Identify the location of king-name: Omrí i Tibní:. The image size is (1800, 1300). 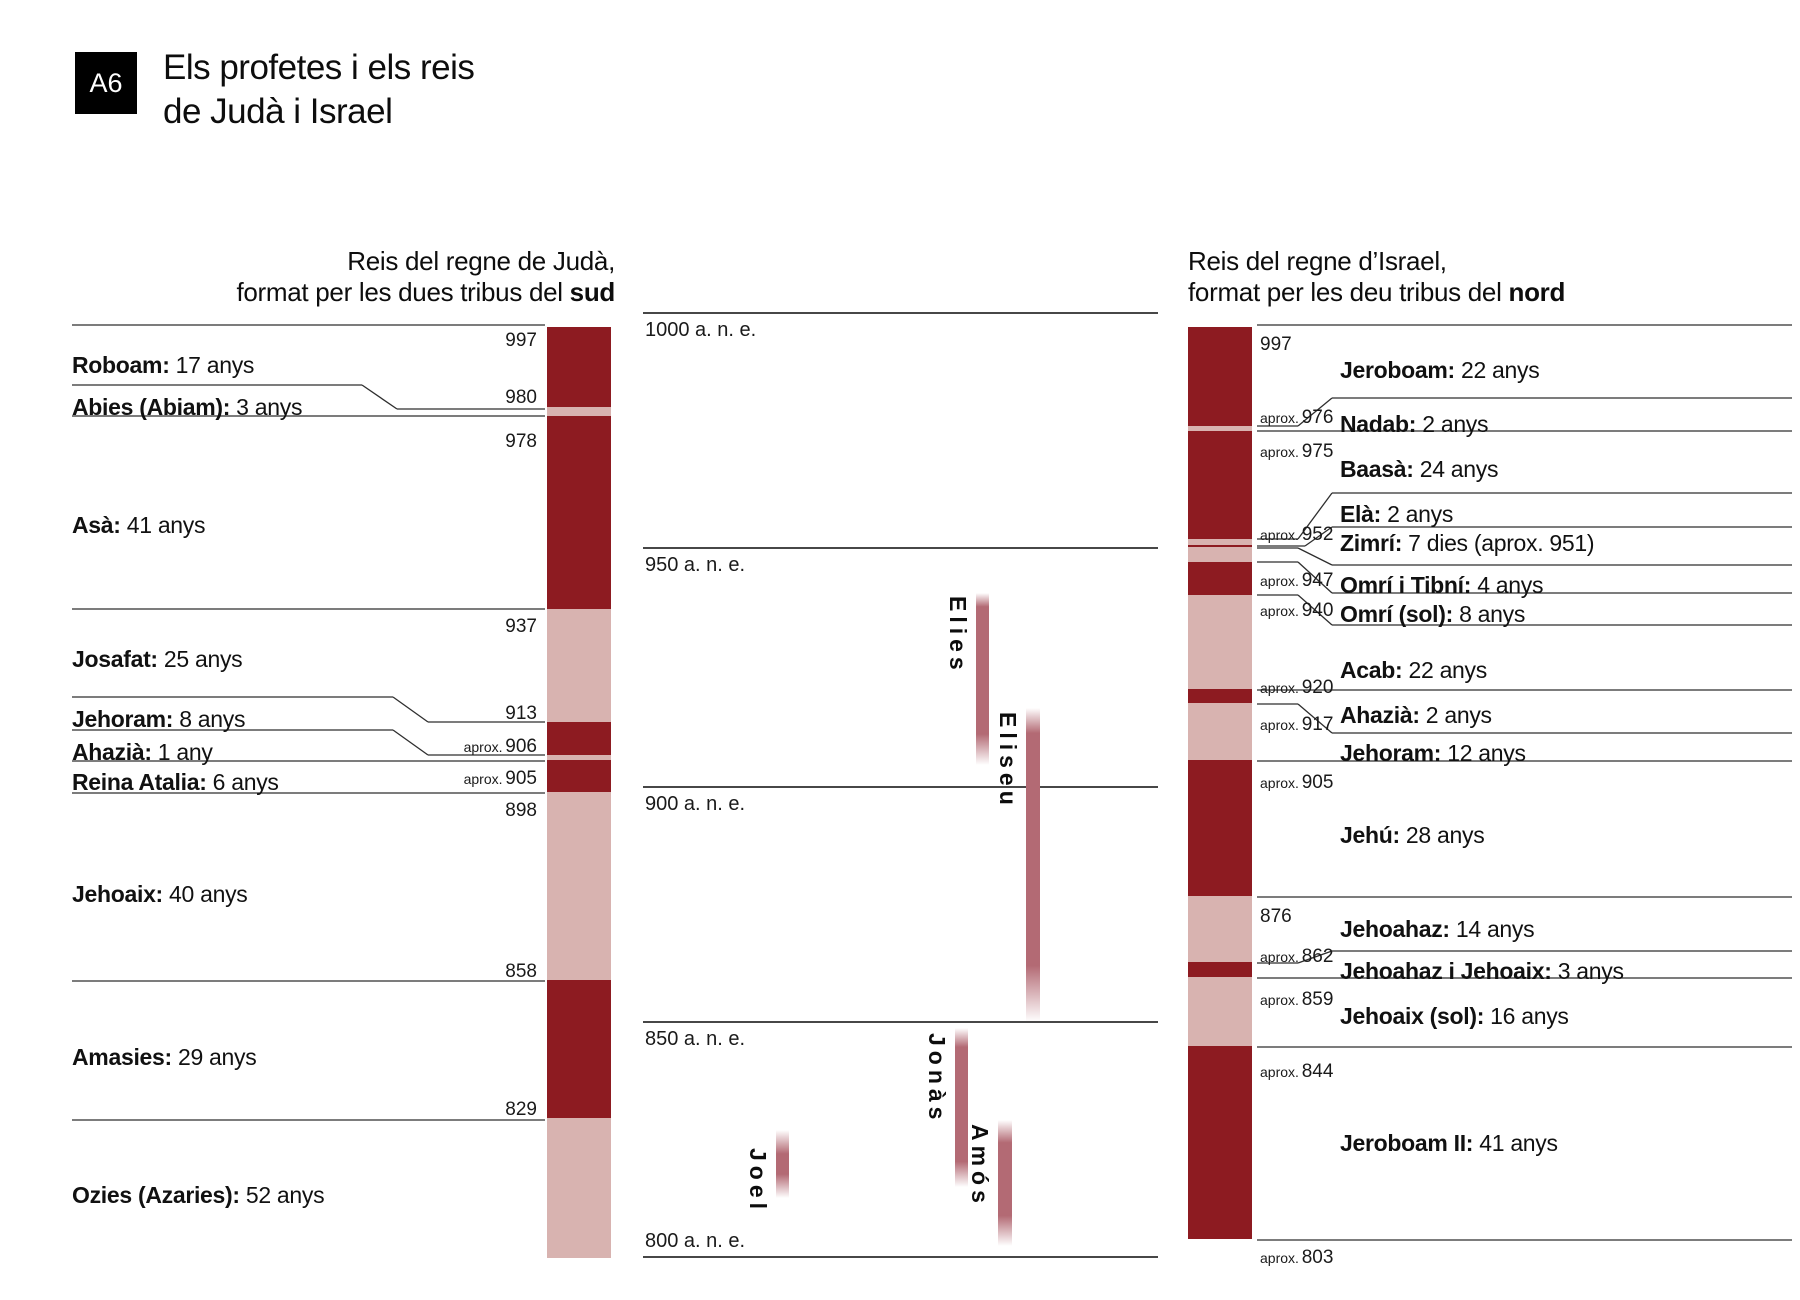
(1406, 585).